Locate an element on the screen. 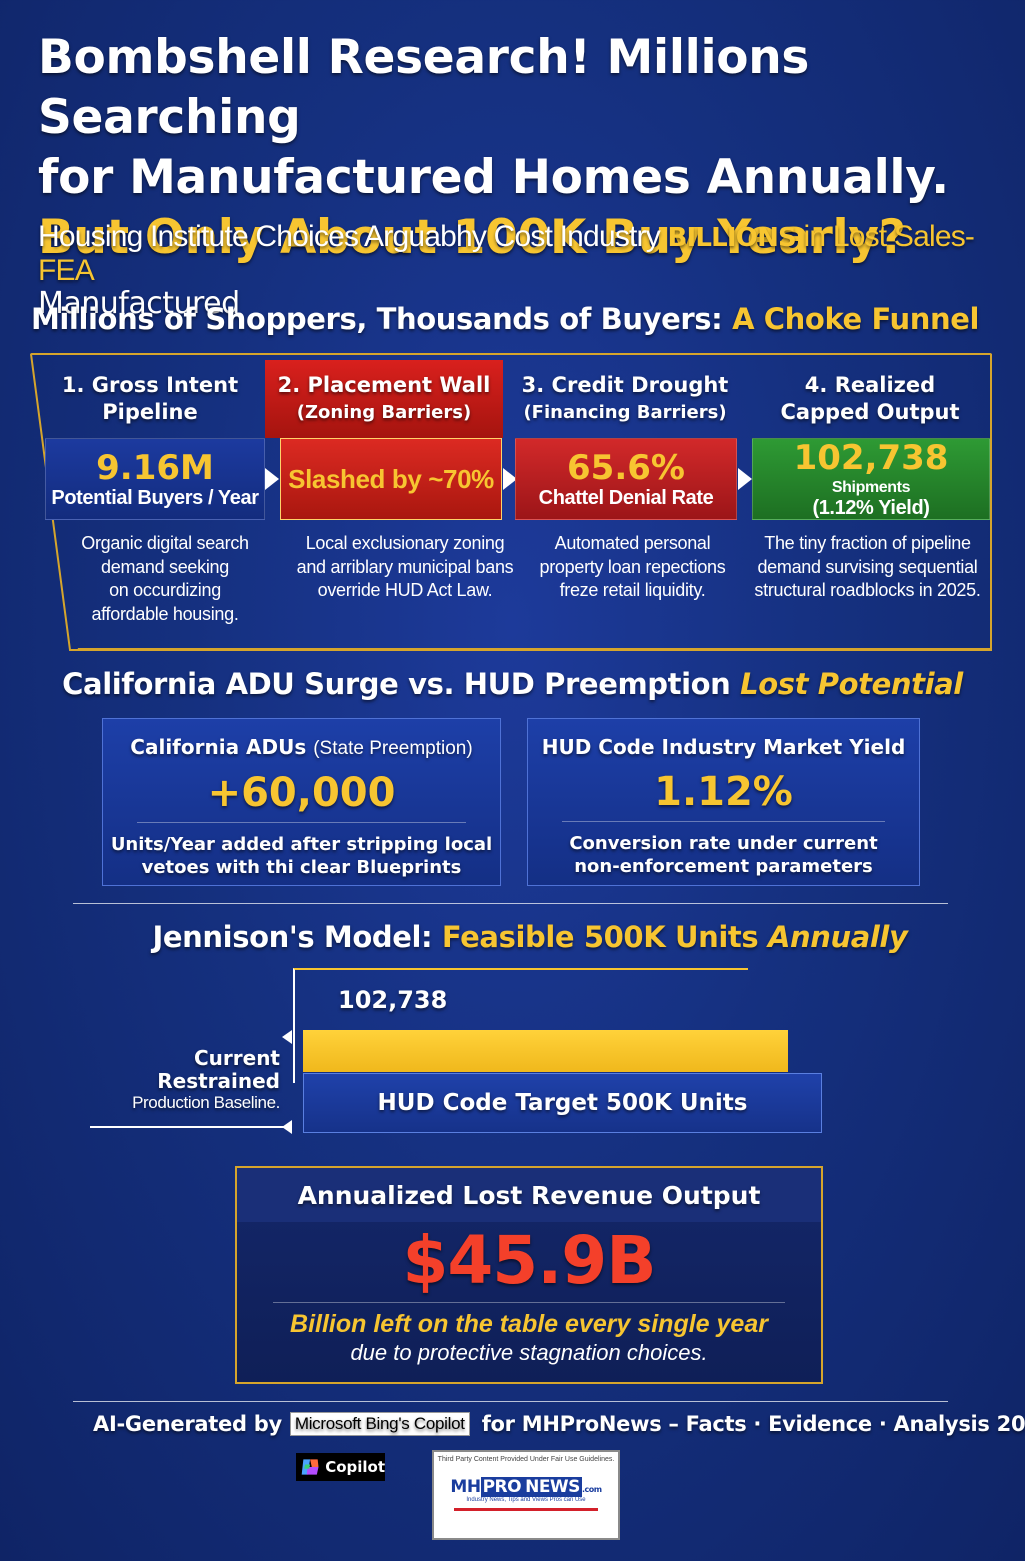  headline-line2: for Manufactured Homes Annually. is located at coordinates (493, 177).